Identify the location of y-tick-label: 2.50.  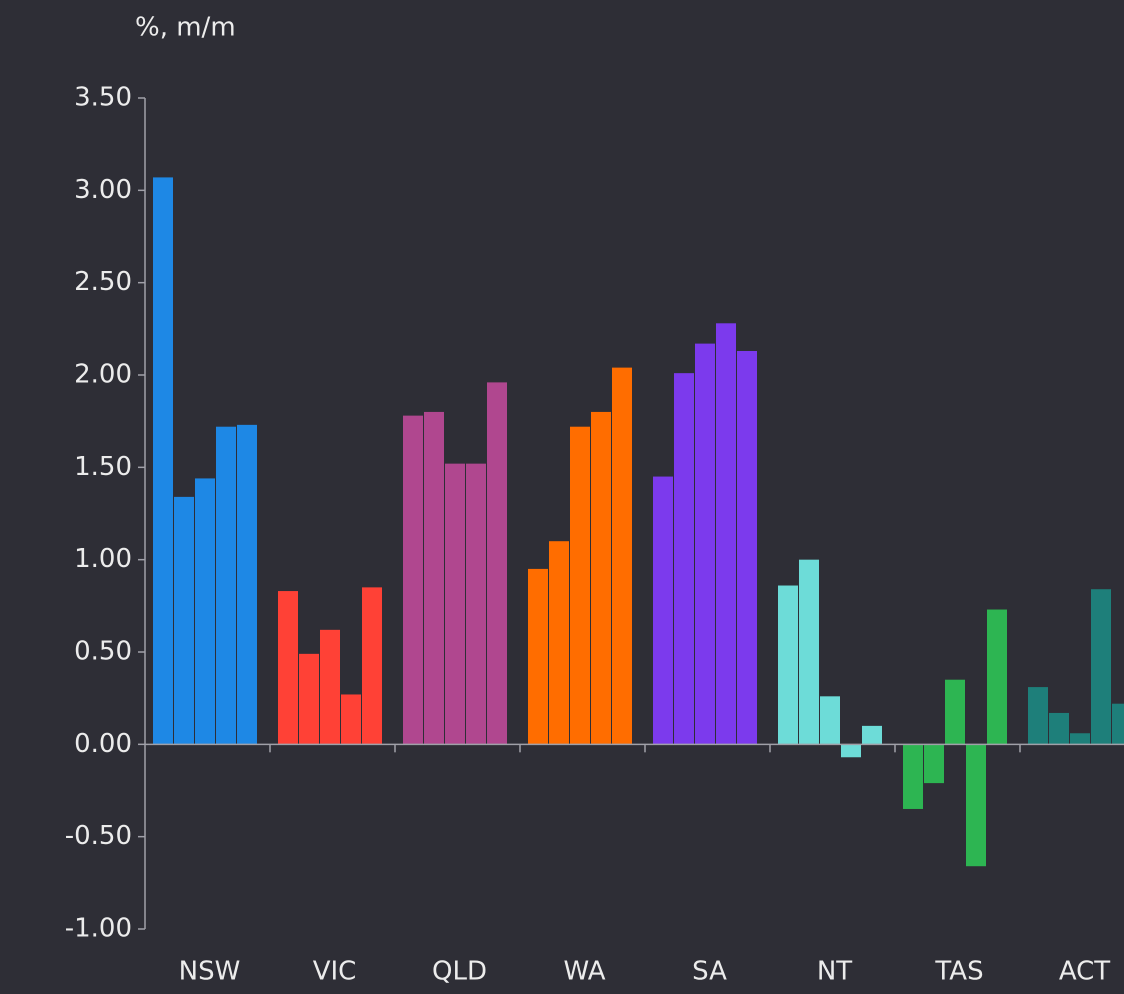
(103, 282).